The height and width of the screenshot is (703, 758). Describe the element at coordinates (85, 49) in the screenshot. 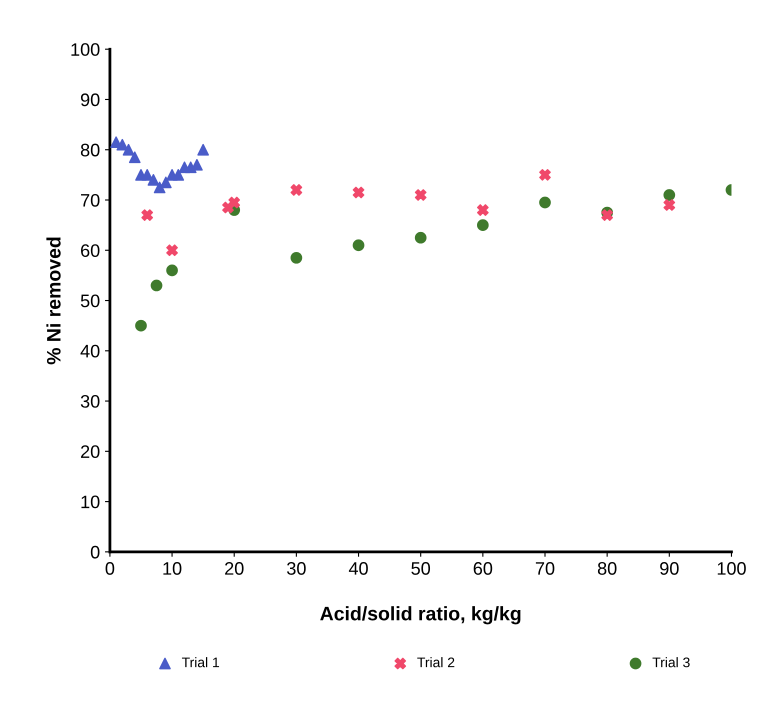

I see `y-tick-label: 100` at that location.